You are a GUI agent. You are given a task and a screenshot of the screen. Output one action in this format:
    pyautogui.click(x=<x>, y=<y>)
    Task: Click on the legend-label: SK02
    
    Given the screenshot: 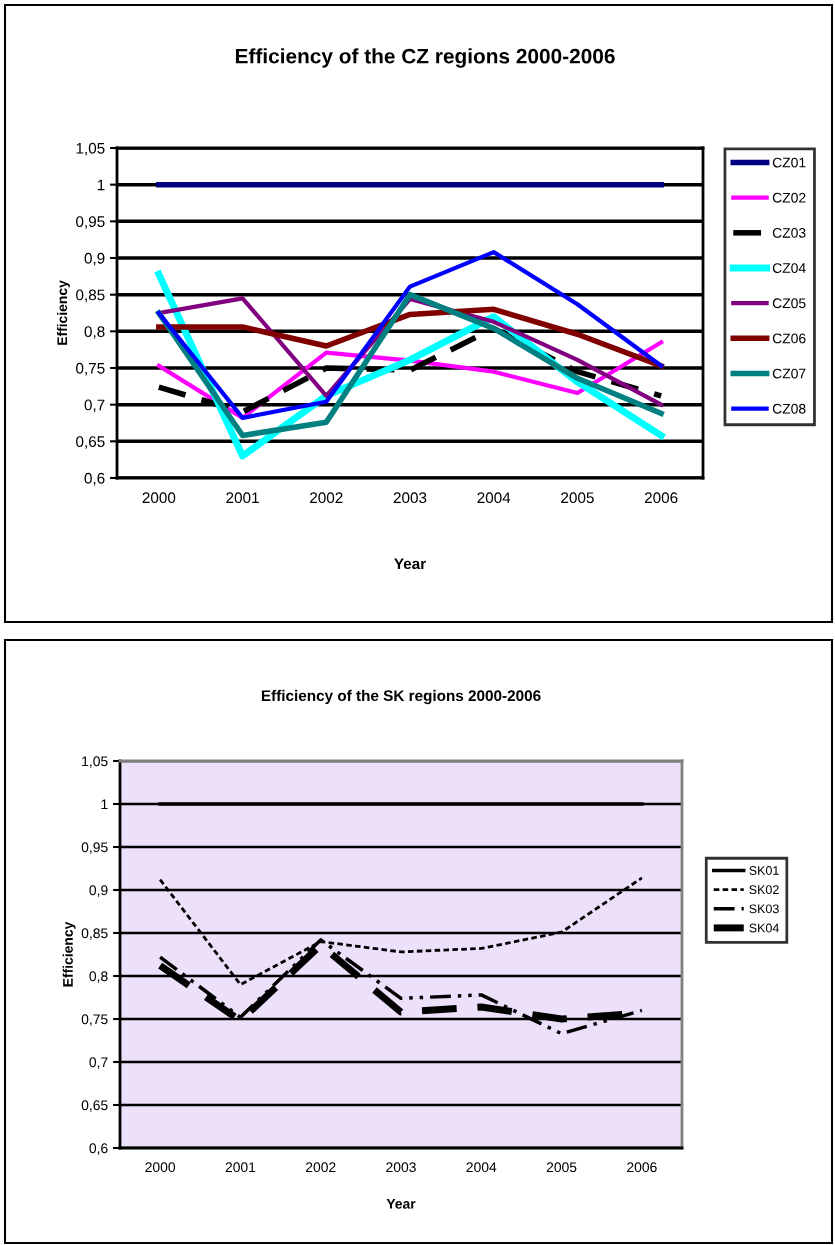 What is the action you would take?
    pyautogui.click(x=764, y=890)
    